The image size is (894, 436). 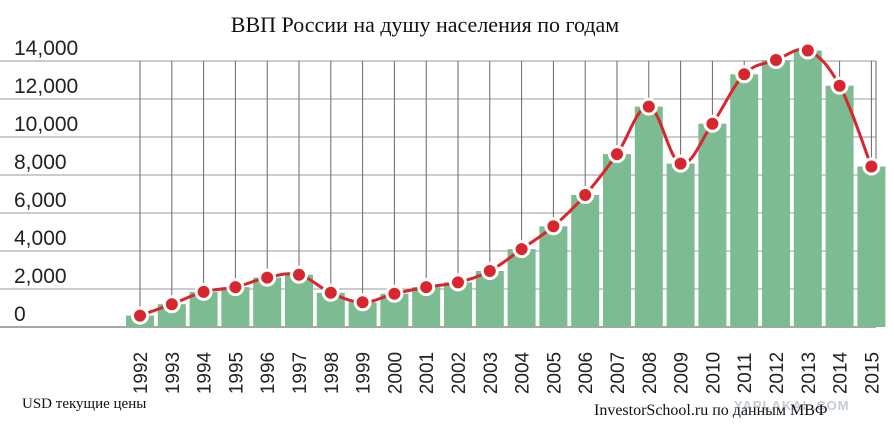 What do you see at coordinates (236, 373) in the screenshot?
I see `x-tick-label: 1995` at bounding box center [236, 373].